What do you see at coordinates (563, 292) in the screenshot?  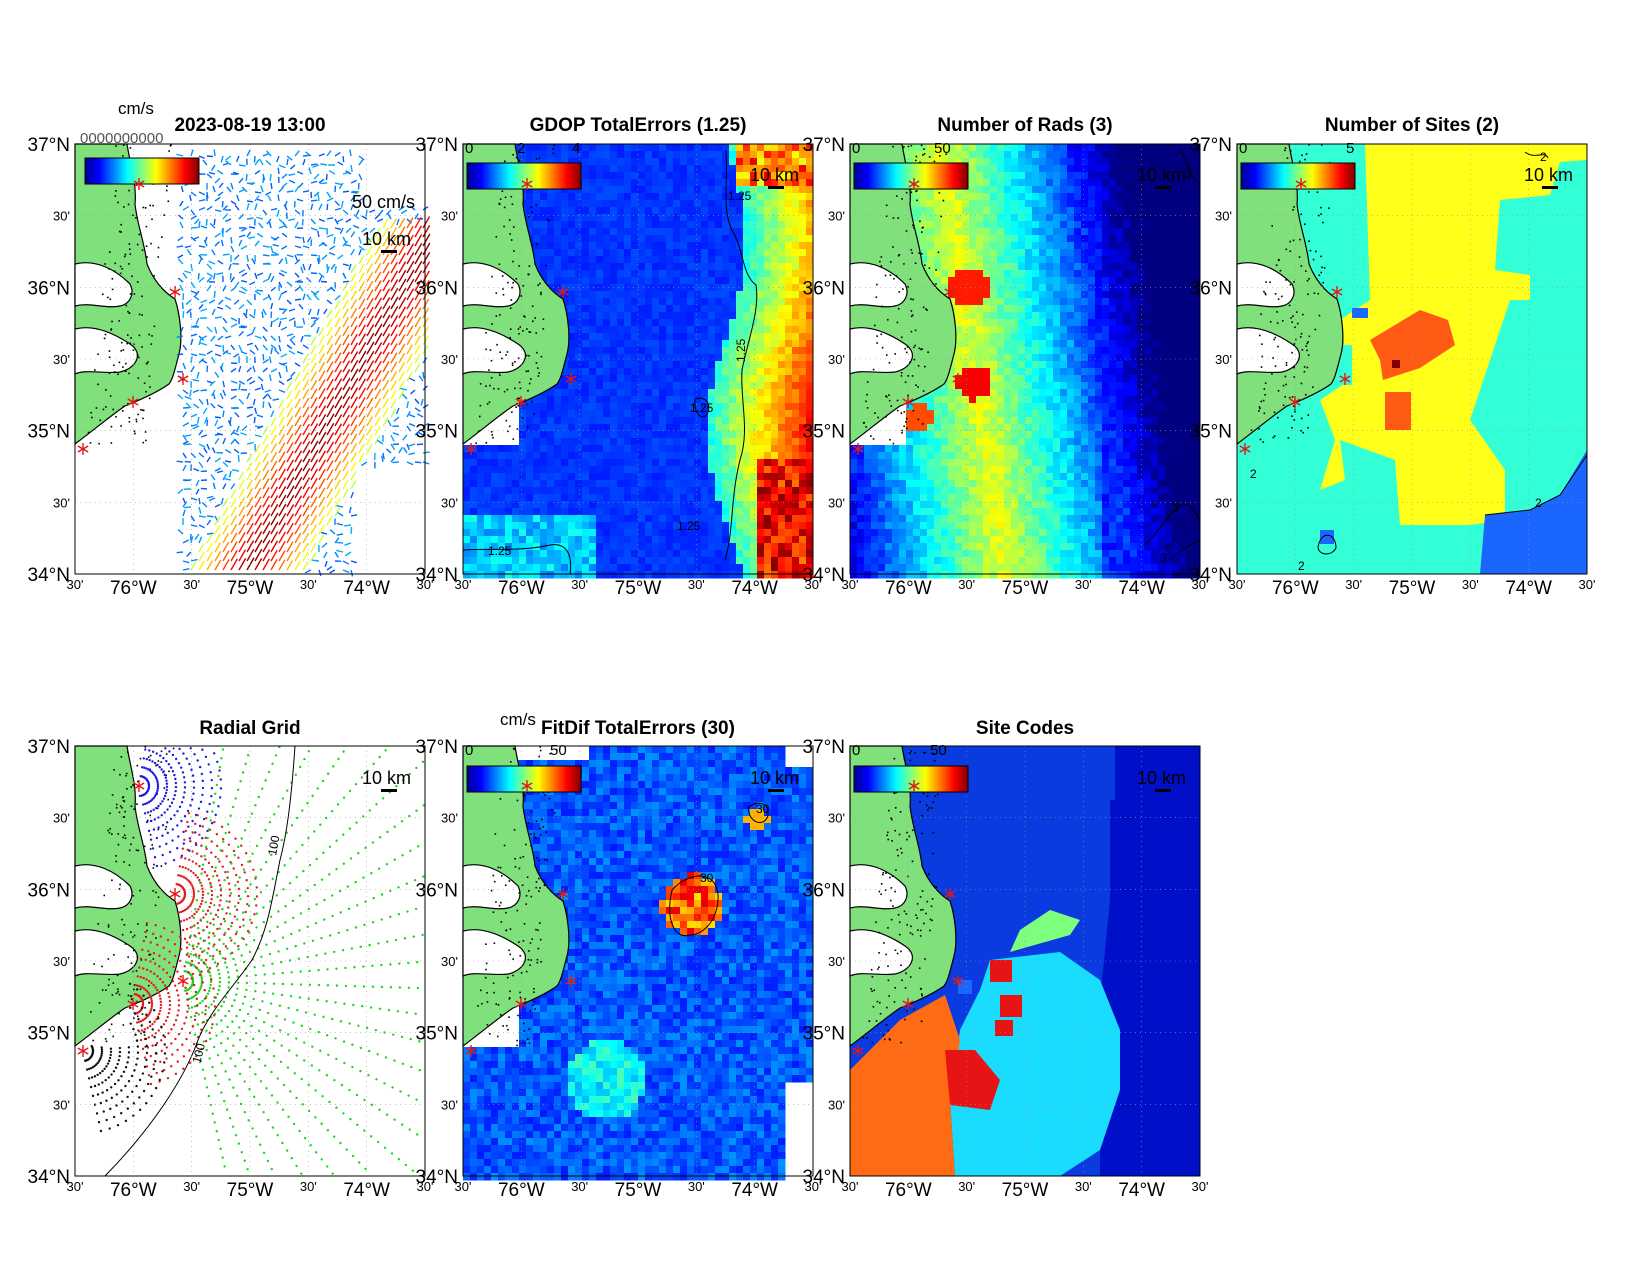 I see `red-asterisk-icon` at bounding box center [563, 292].